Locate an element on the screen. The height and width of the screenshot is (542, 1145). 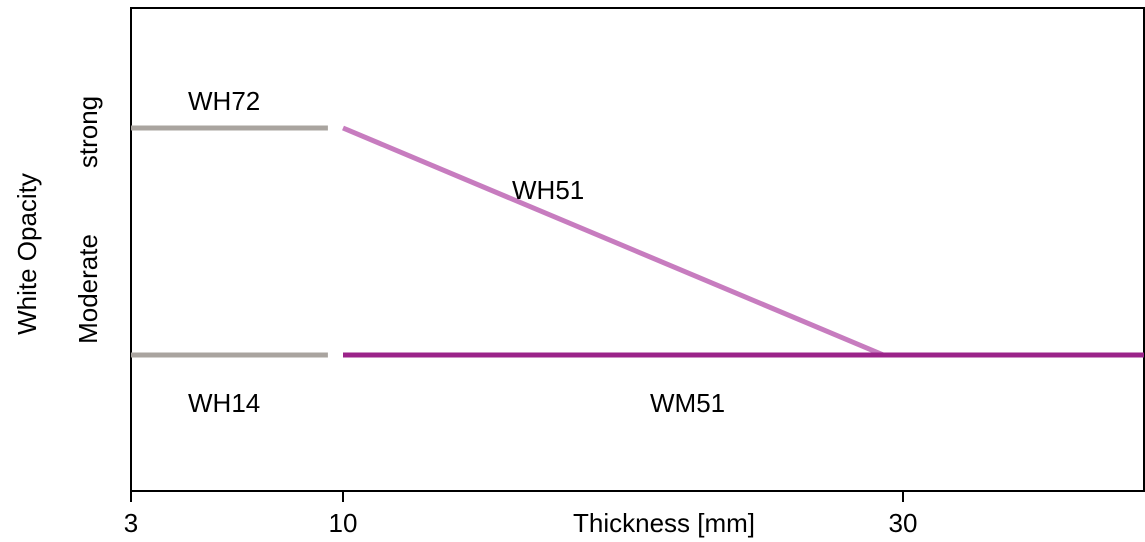
y-level-label-moderate: Moderate is located at coordinates (88, 289).